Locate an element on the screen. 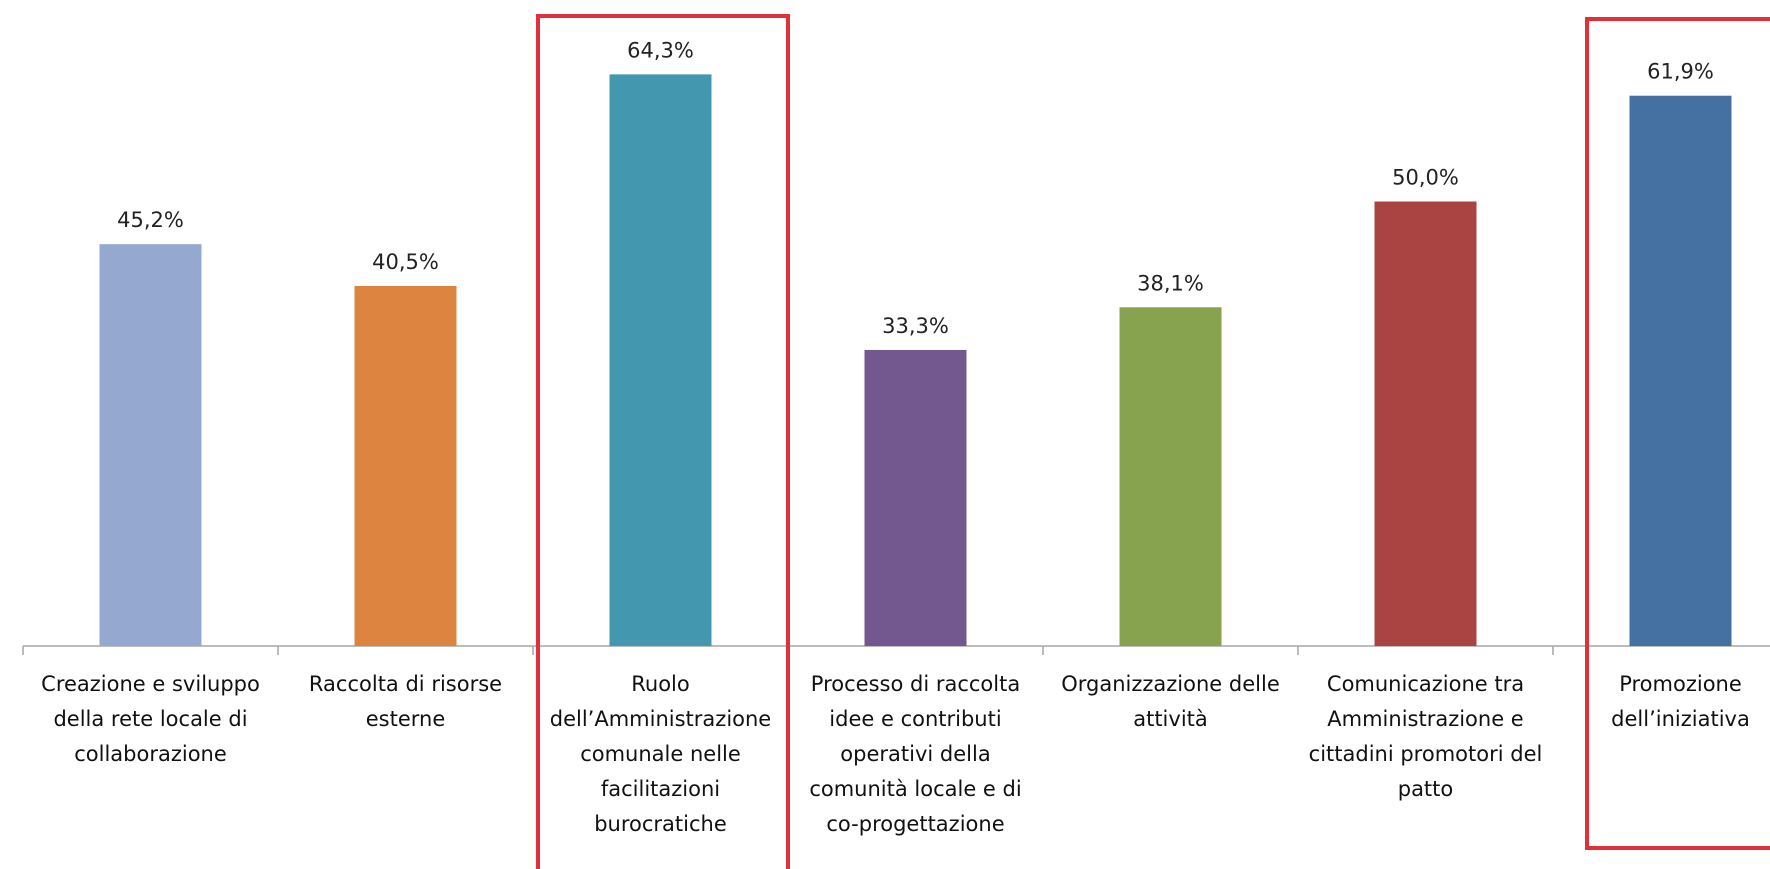  data-label: 38,1% is located at coordinates (1170, 283).